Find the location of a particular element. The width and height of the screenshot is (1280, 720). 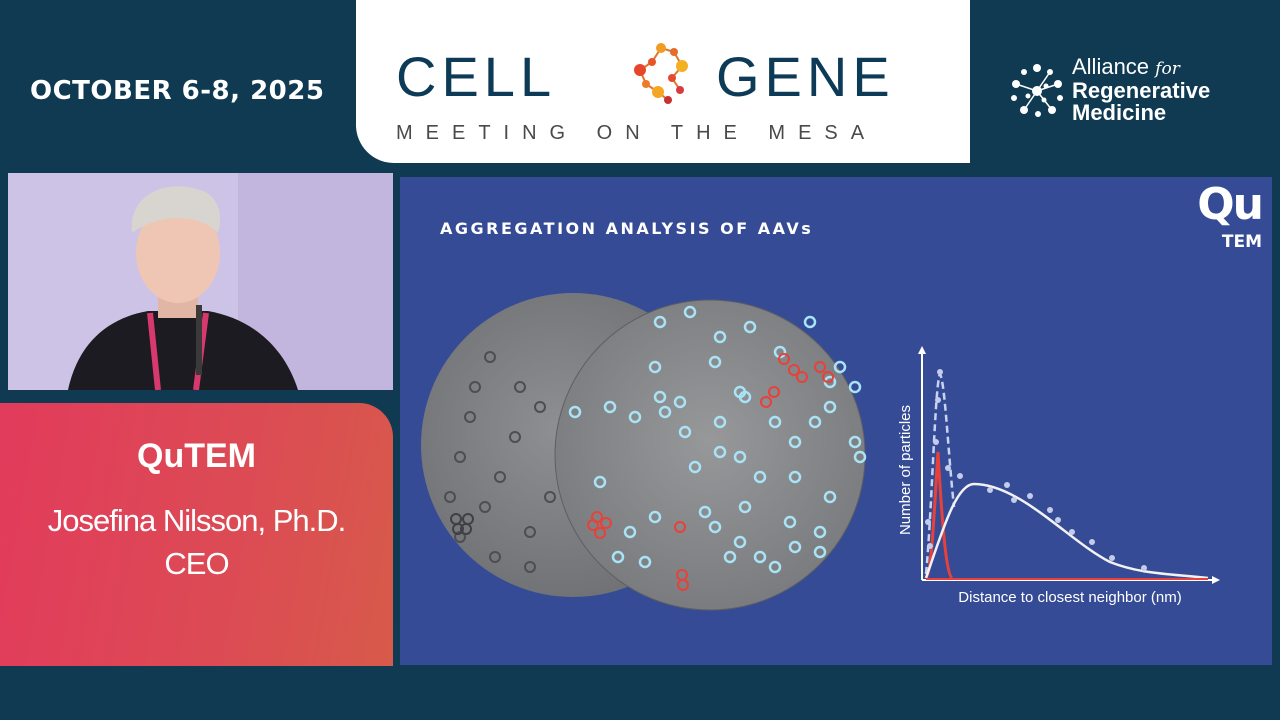

alliance-line1: Alliance is located at coordinates (1111, 66).